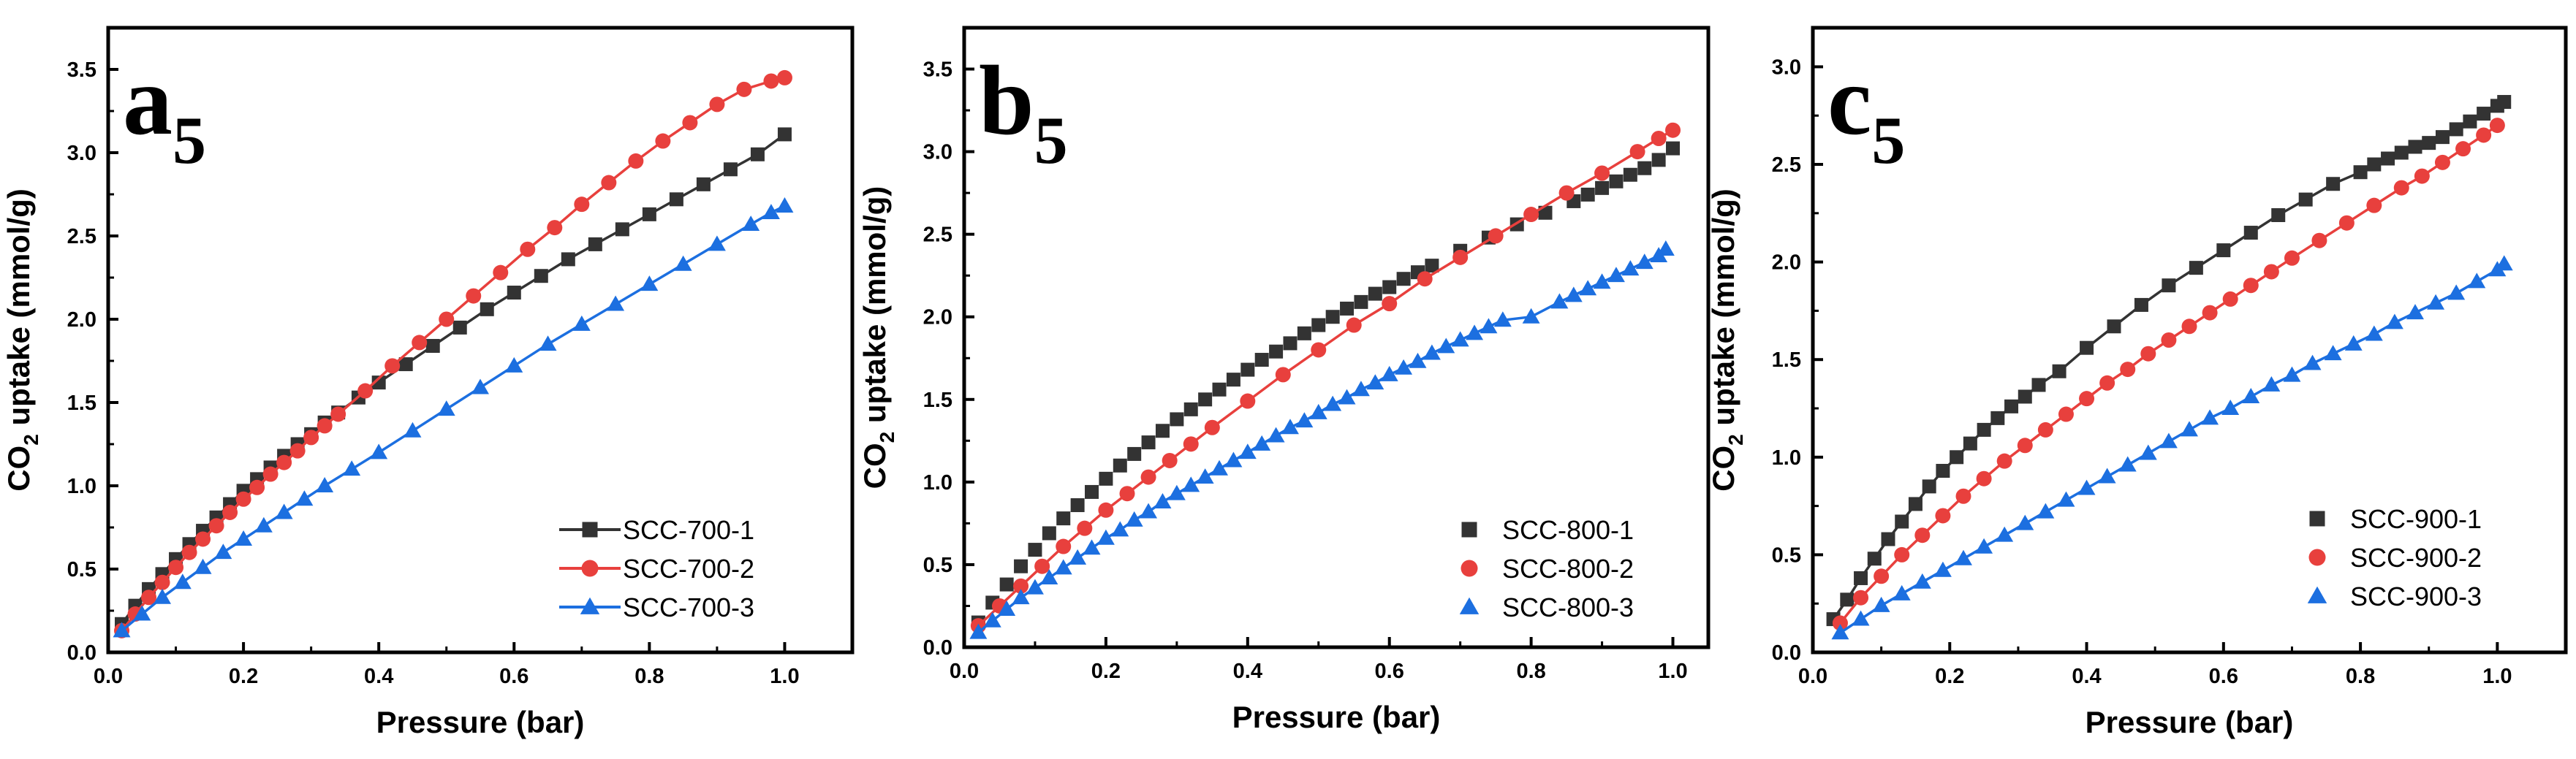 This screenshot has height=759, width=2576. I want to click on legend-label: SCC-800-3, so click(1568, 607).